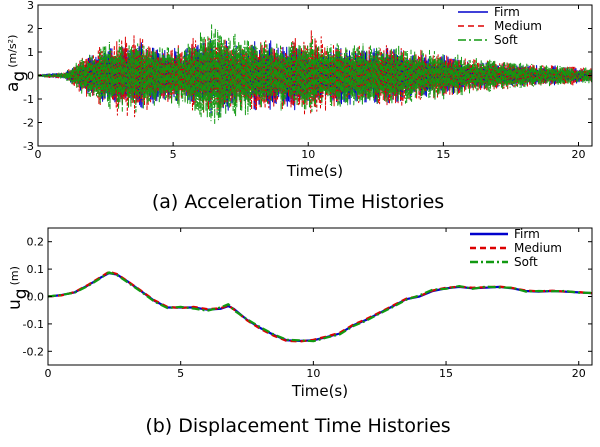 This screenshot has width=600, height=447. What do you see at coordinates (298, 202) in the screenshot?
I see `figure-caption: (a) Acceleration Time Histories` at bounding box center [298, 202].